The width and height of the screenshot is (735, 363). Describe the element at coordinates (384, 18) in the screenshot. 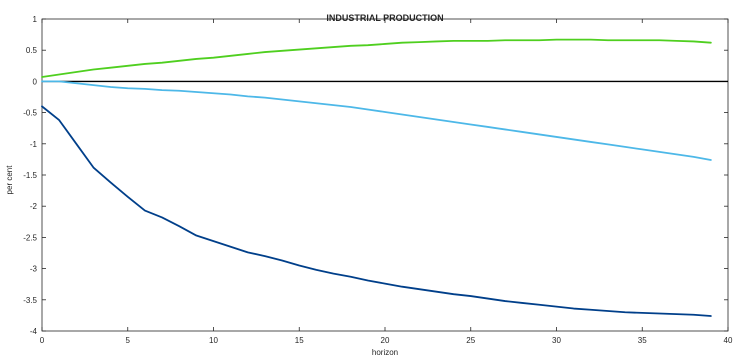

I see `chart-title: INDUSTRIAL PRODUCTION` at that location.